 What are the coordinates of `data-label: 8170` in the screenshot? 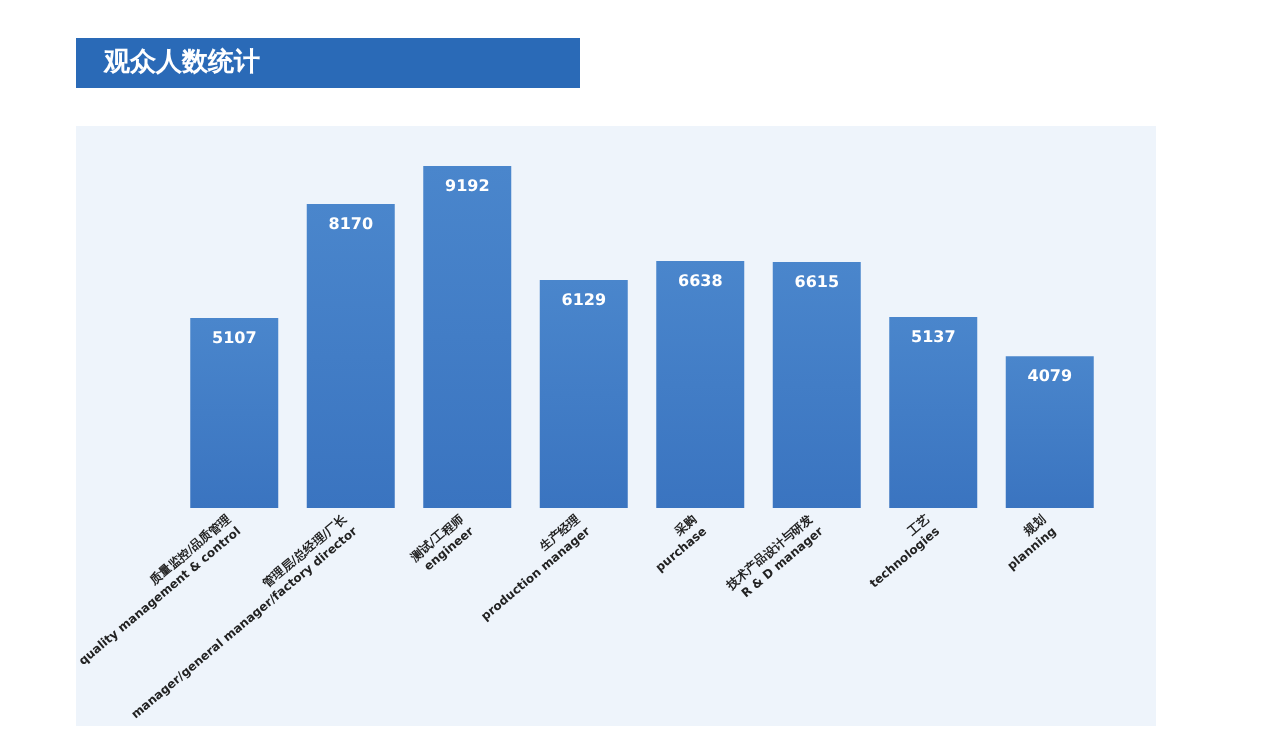 It's located at (351, 224).